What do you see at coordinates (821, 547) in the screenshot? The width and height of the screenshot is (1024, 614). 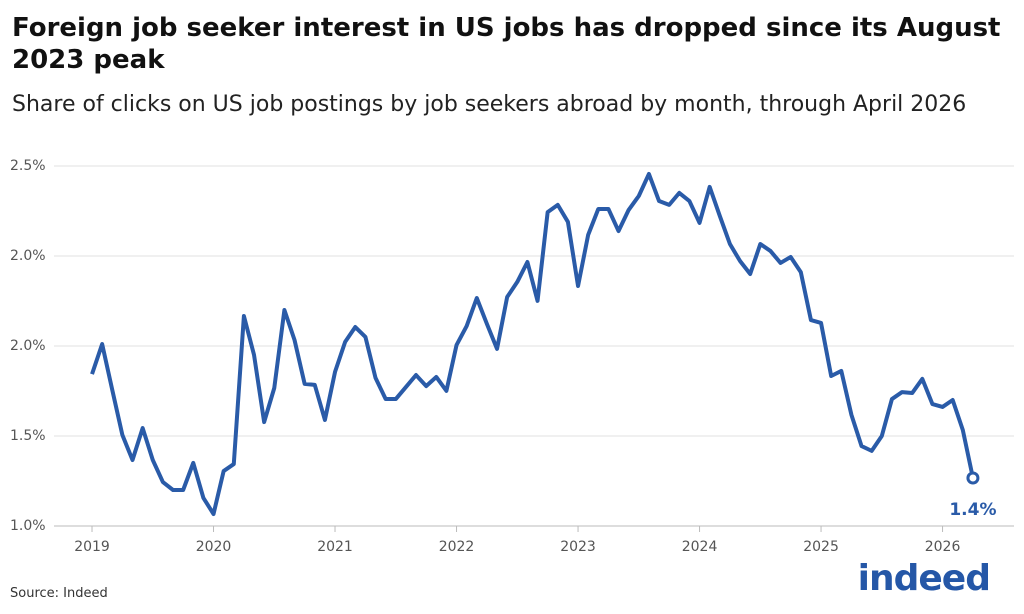 I see `x-tick-label: 2025` at bounding box center [821, 547].